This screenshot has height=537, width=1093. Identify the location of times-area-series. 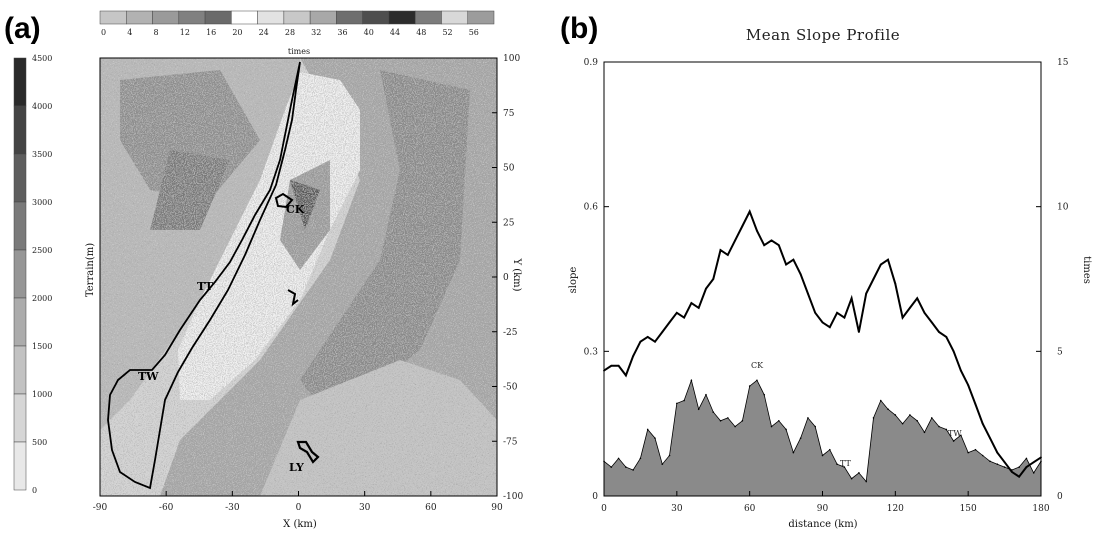
(822, 437).